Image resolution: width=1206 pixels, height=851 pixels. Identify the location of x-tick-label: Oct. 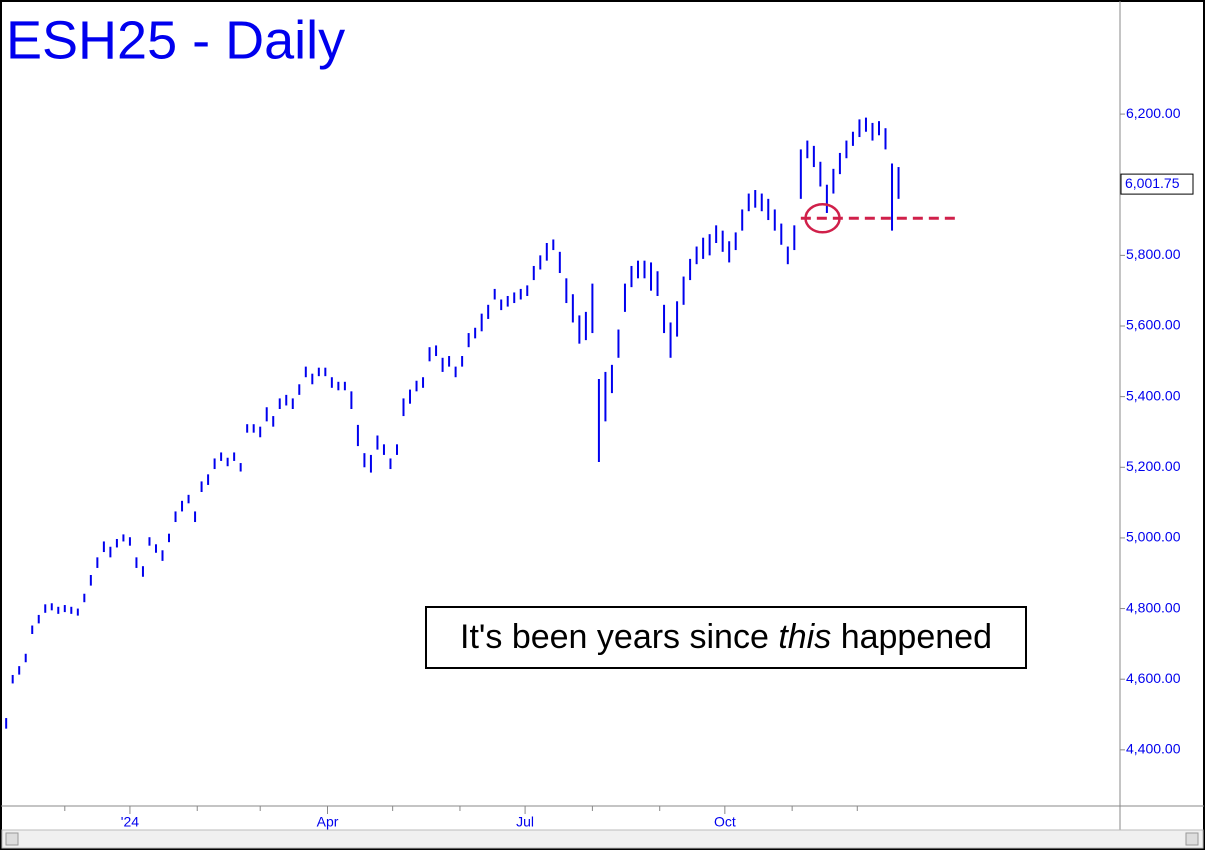
(725, 822).